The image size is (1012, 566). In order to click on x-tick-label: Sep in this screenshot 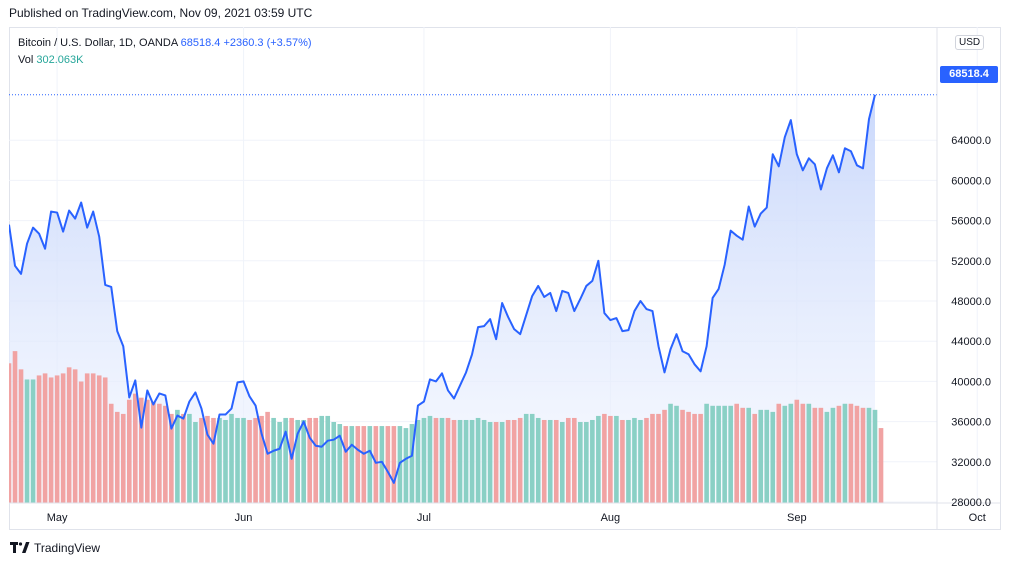, I will do `click(797, 518)`.